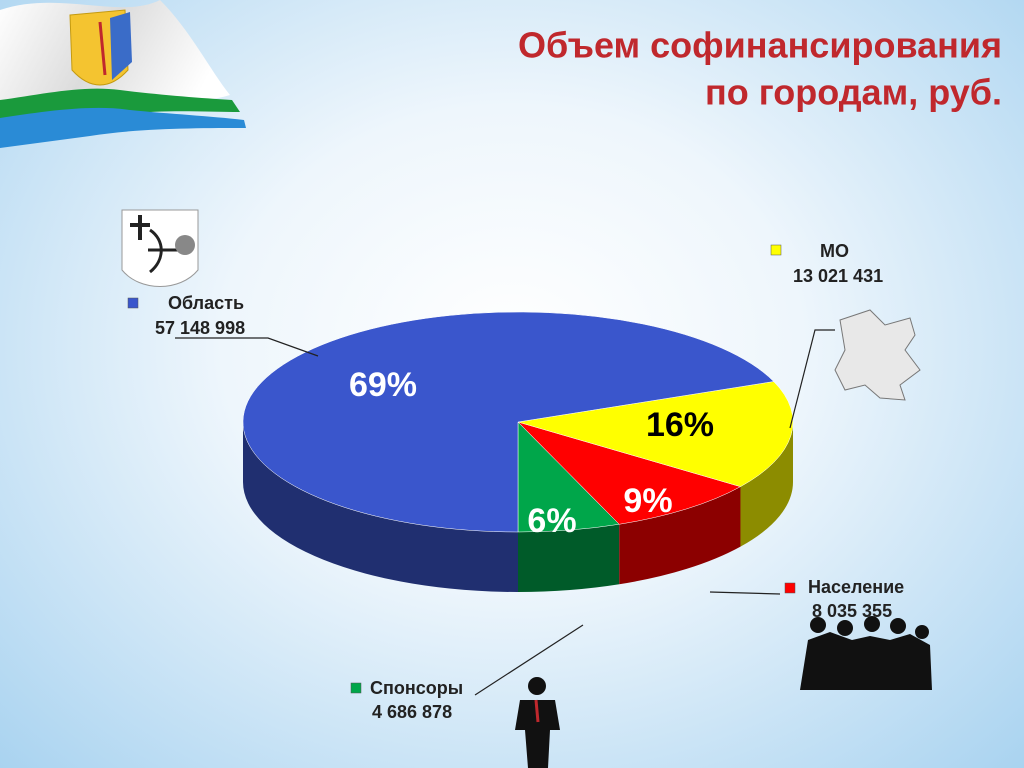  What do you see at coordinates (123, 74) in the screenshot?
I see `flag` at bounding box center [123, 74].